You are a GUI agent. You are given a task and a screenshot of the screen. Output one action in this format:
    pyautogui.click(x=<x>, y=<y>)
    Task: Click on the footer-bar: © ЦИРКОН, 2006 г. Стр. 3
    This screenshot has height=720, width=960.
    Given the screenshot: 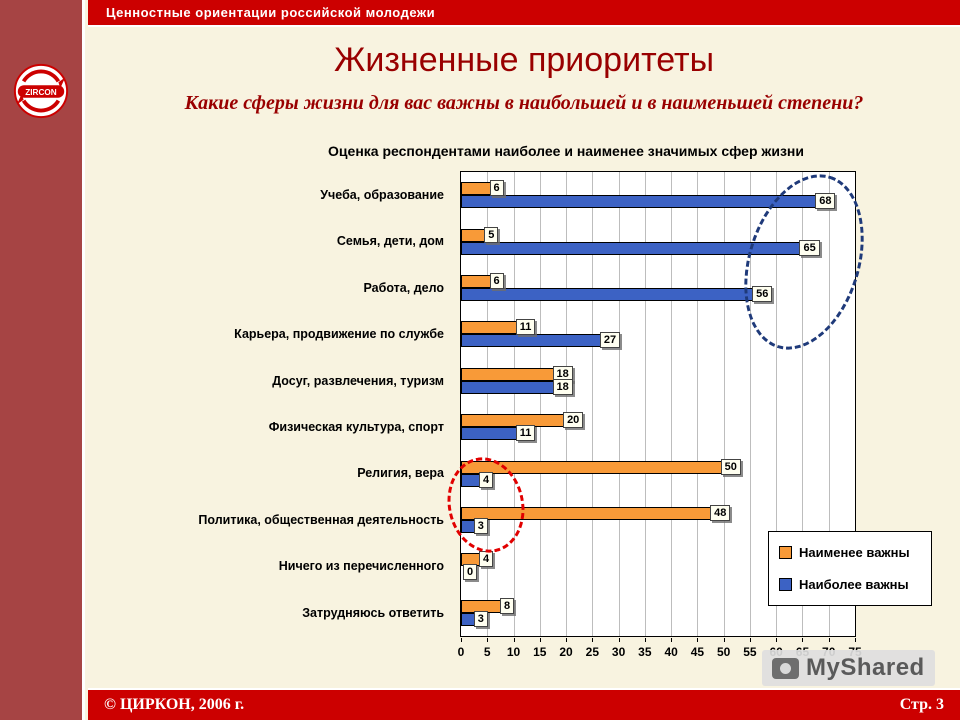 What is the action you would take?
    pyautogui.click(x=524, y=704)
    